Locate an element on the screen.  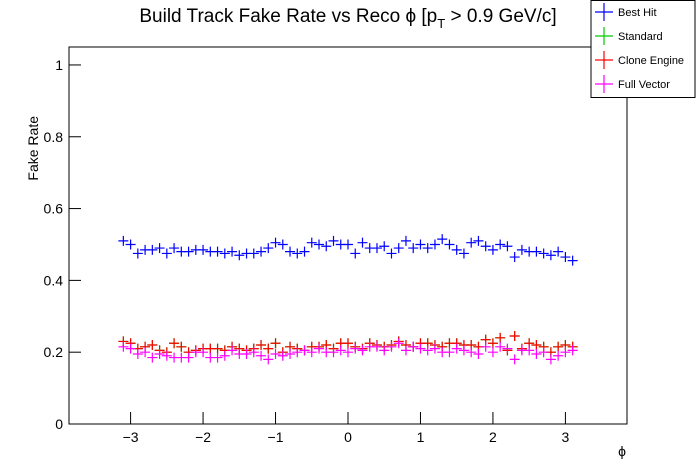
x-tick-label: 0 is located at coordinates (348, 437).